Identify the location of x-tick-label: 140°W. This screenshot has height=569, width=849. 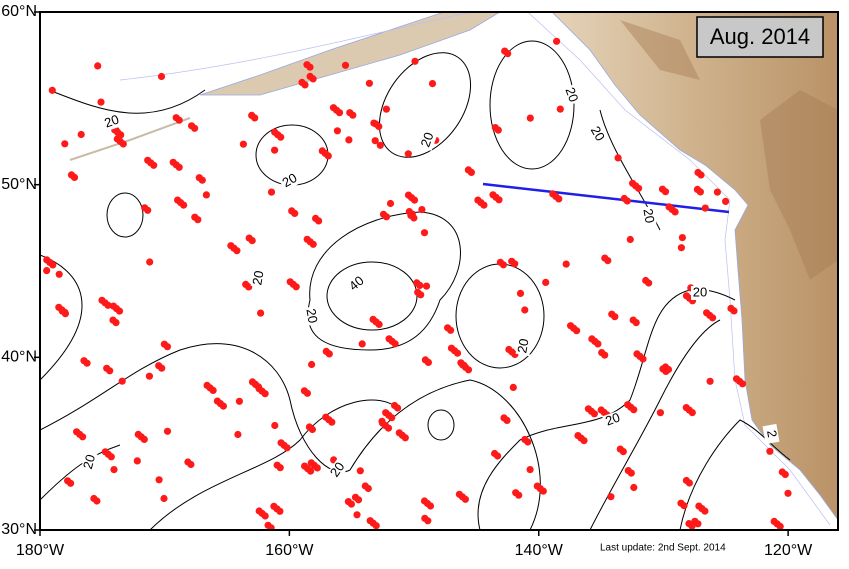
(539, 550).